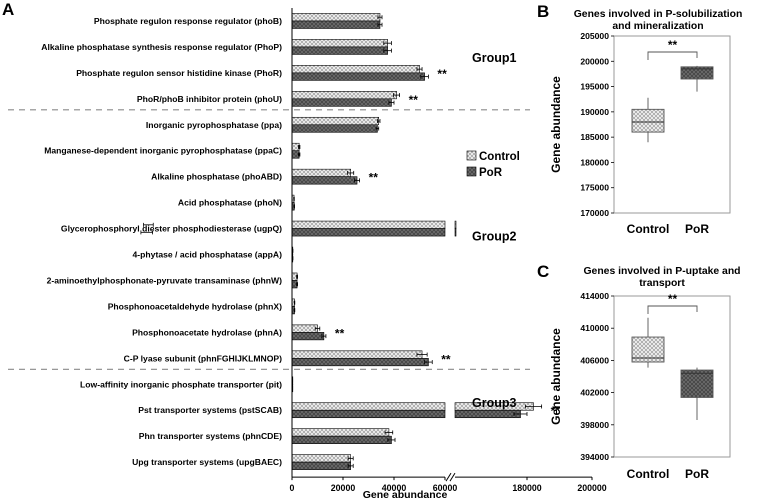  Describe the element at coordinates (594, 137) in the screenshot. I see `panel-b-y-tick-label-3: 185000` at that location.